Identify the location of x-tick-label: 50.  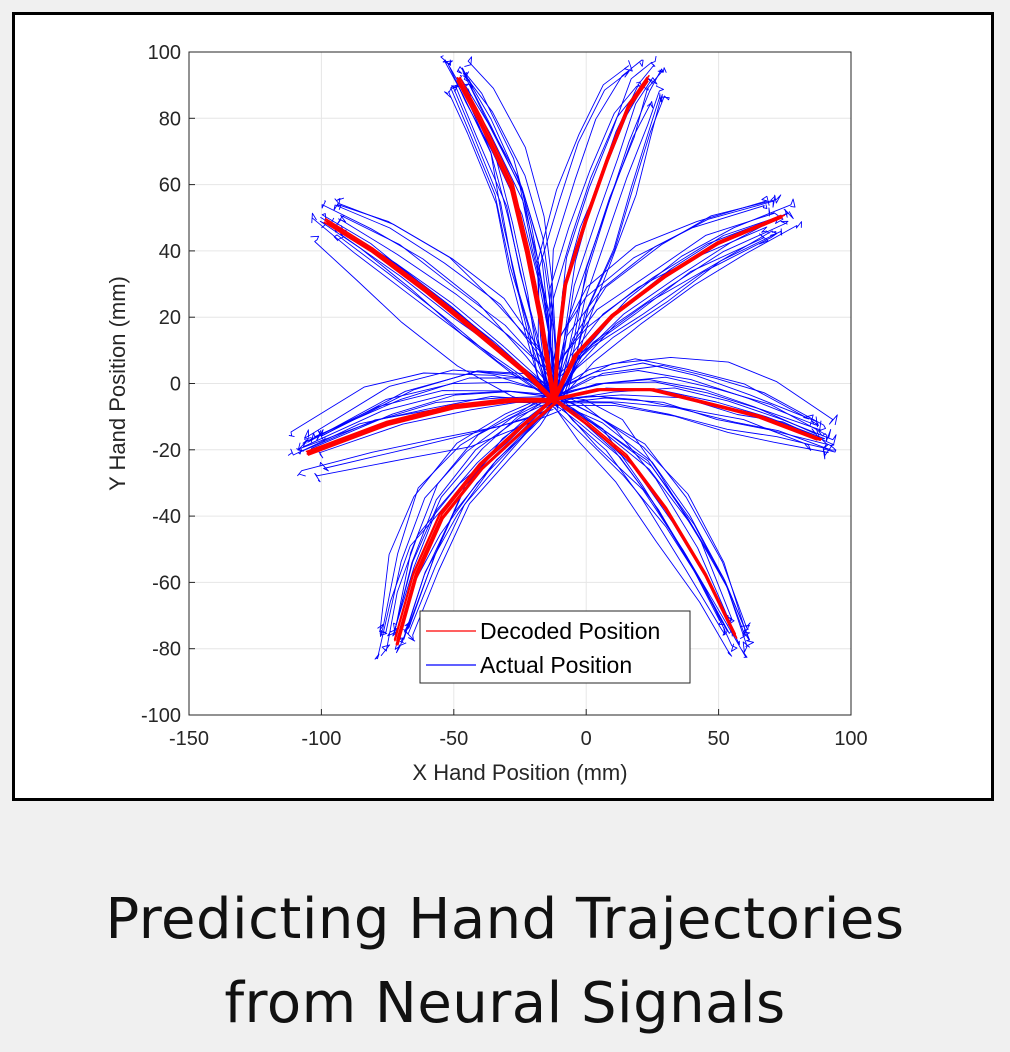
(718, 739).